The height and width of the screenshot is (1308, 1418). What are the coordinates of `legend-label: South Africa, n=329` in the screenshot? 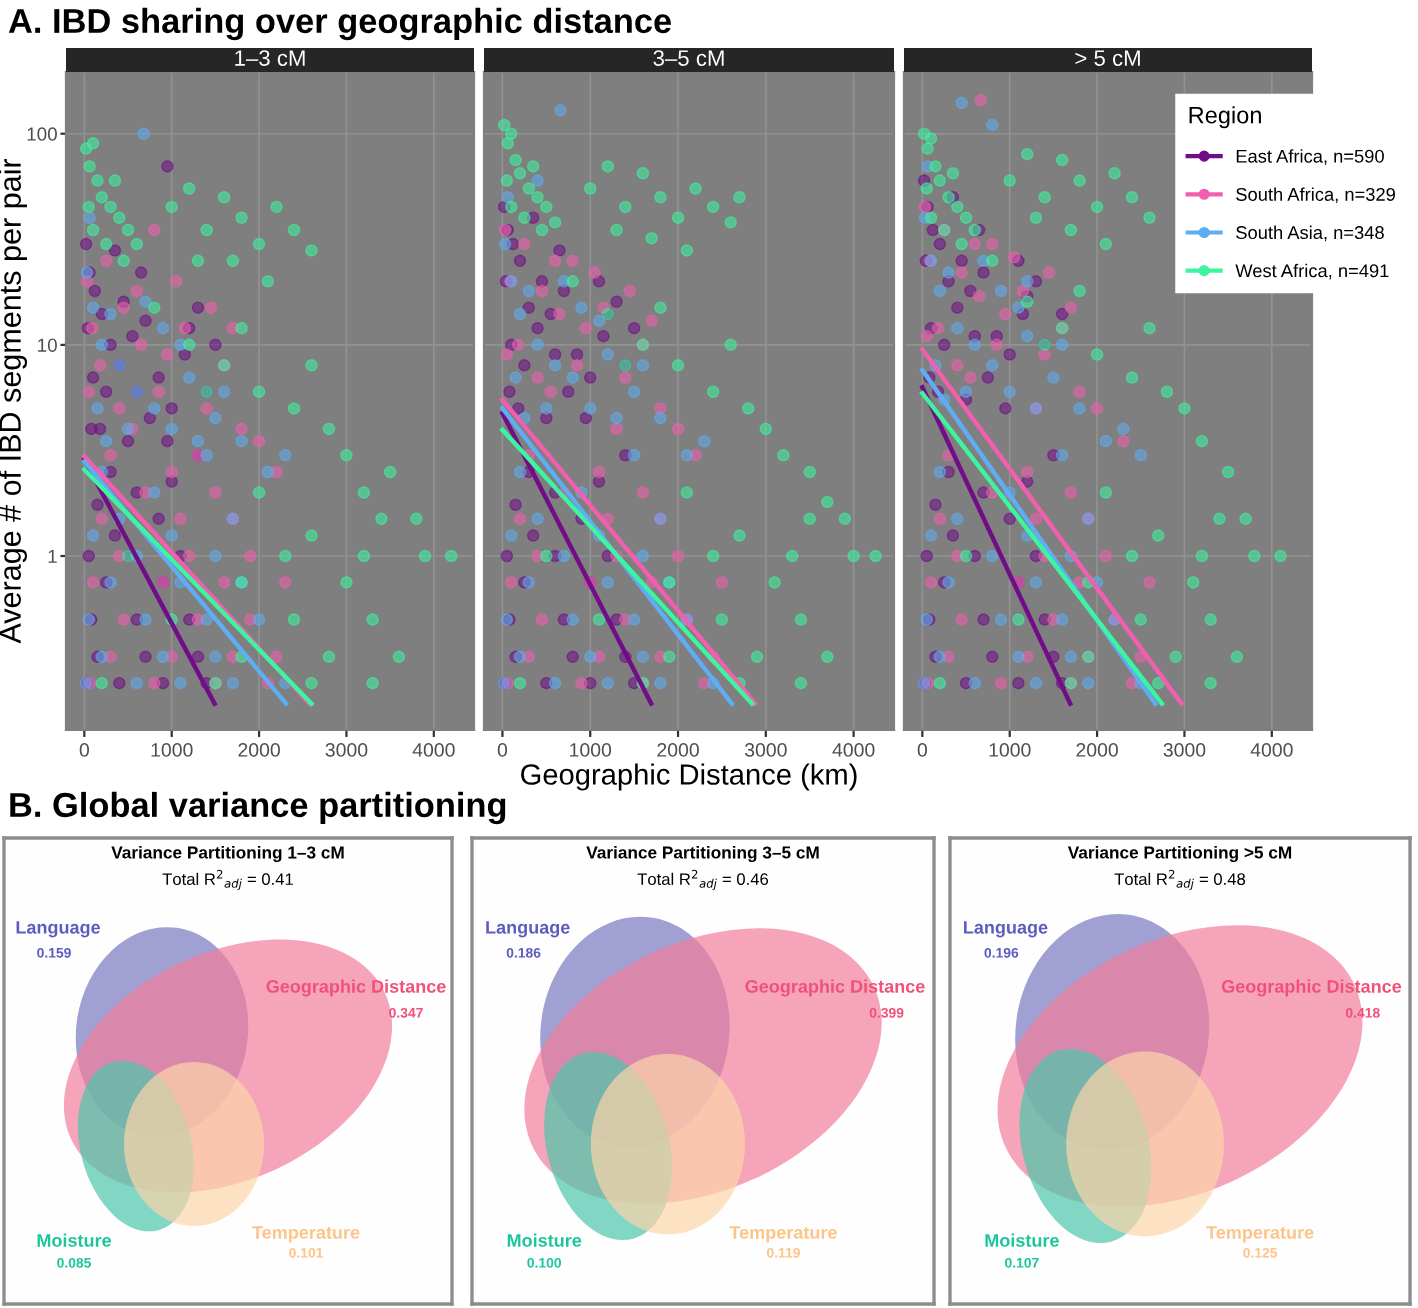 It's located at (1315, 195).